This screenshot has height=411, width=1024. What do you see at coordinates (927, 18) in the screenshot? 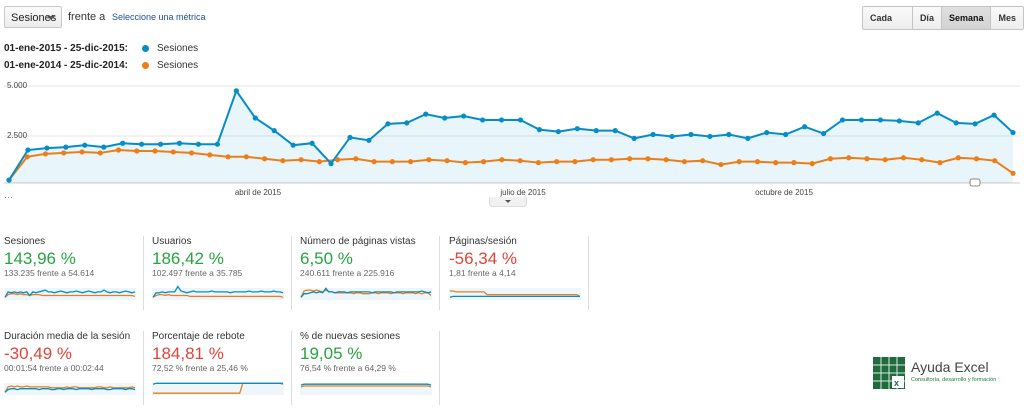
I see `granularity-day-button: Día` at bounding box center [927, 18].